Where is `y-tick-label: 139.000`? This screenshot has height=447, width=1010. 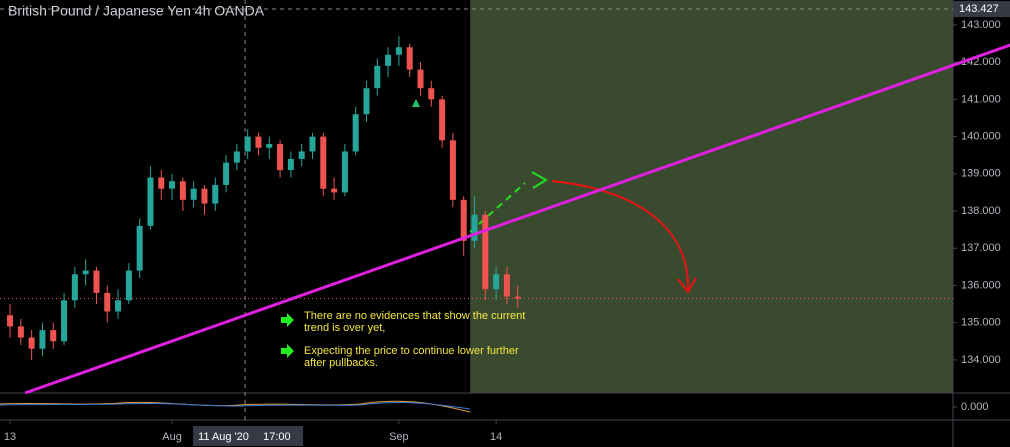 y-tick-label: 139.000 is located at coordinates (981, 174).